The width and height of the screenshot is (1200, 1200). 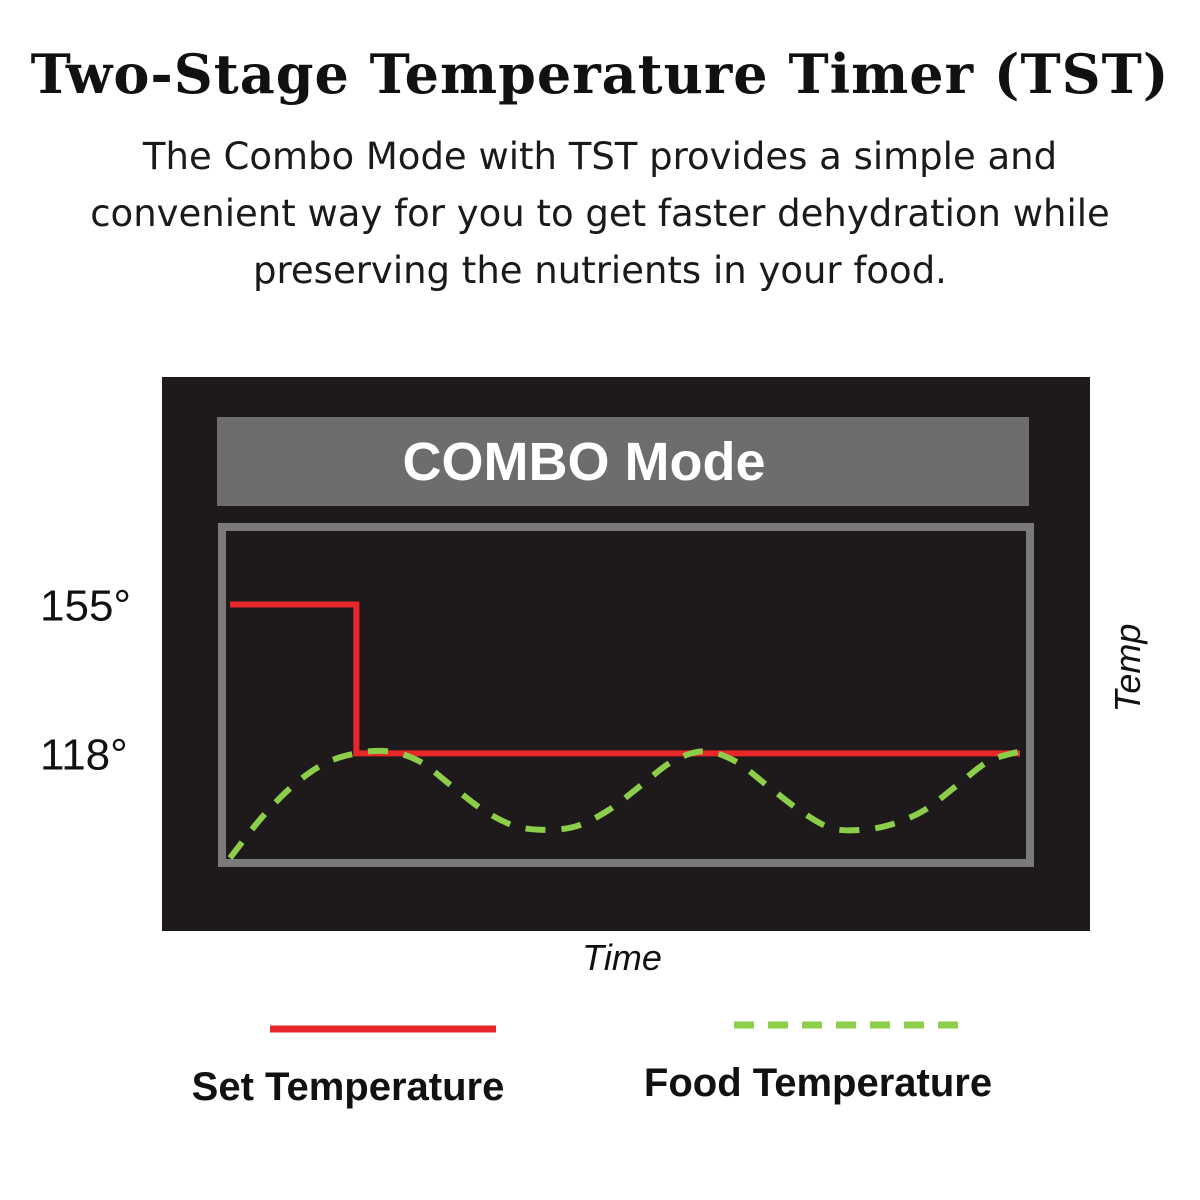 I want to click on series-line-food-temperature, so click(x=624, y=803).